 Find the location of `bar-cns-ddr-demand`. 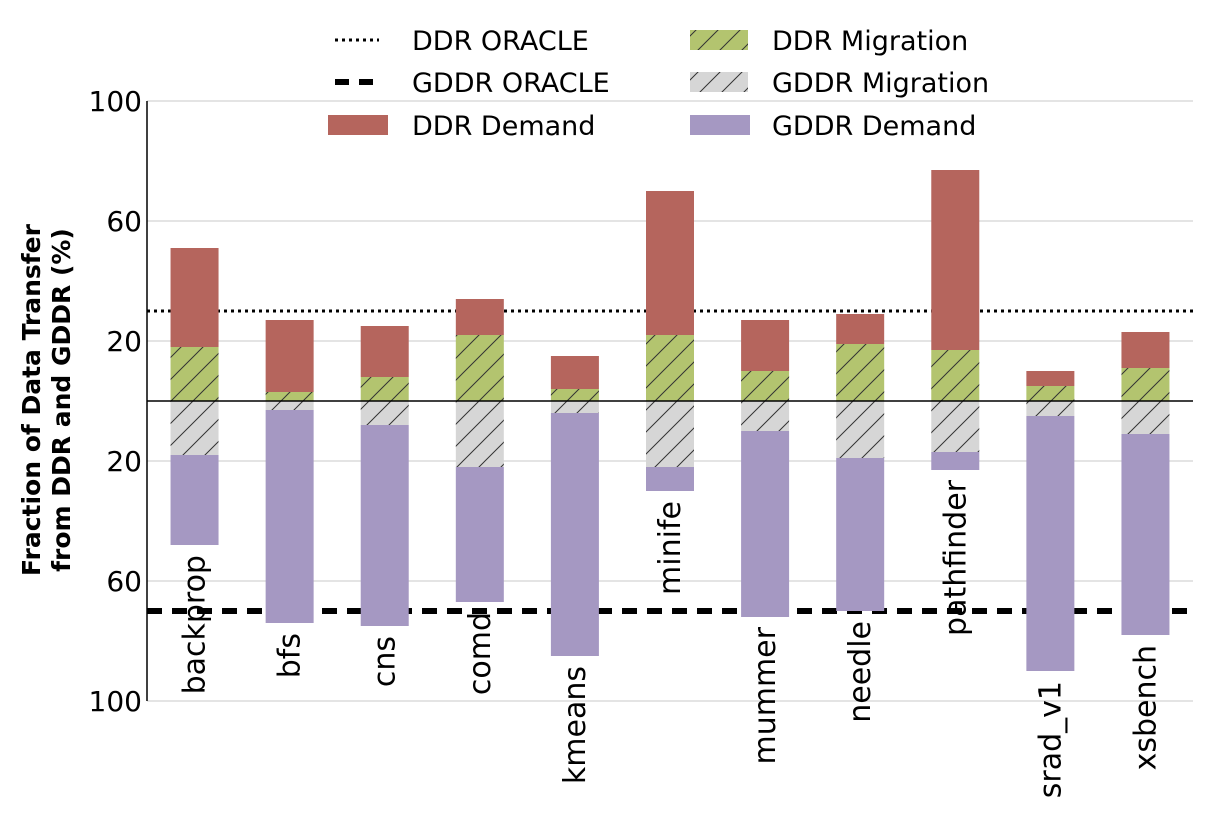

bar-cns-ddr-demand is located at coordinates (384, 351).